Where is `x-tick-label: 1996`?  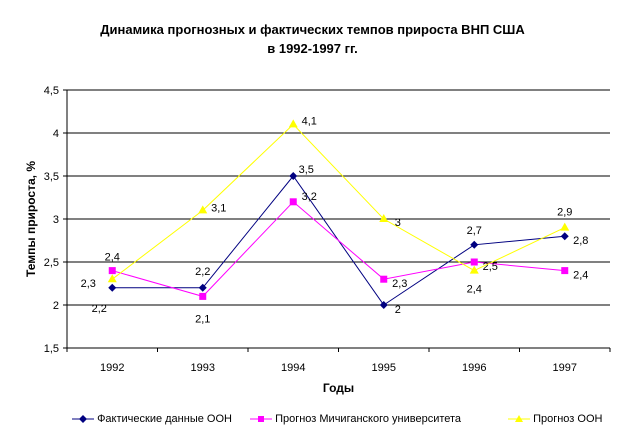
x-tick-label: 1996 is located at coordinates (474, 368).